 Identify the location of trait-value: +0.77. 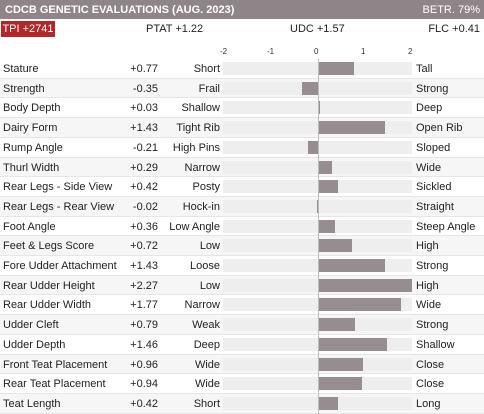
(144, 69).